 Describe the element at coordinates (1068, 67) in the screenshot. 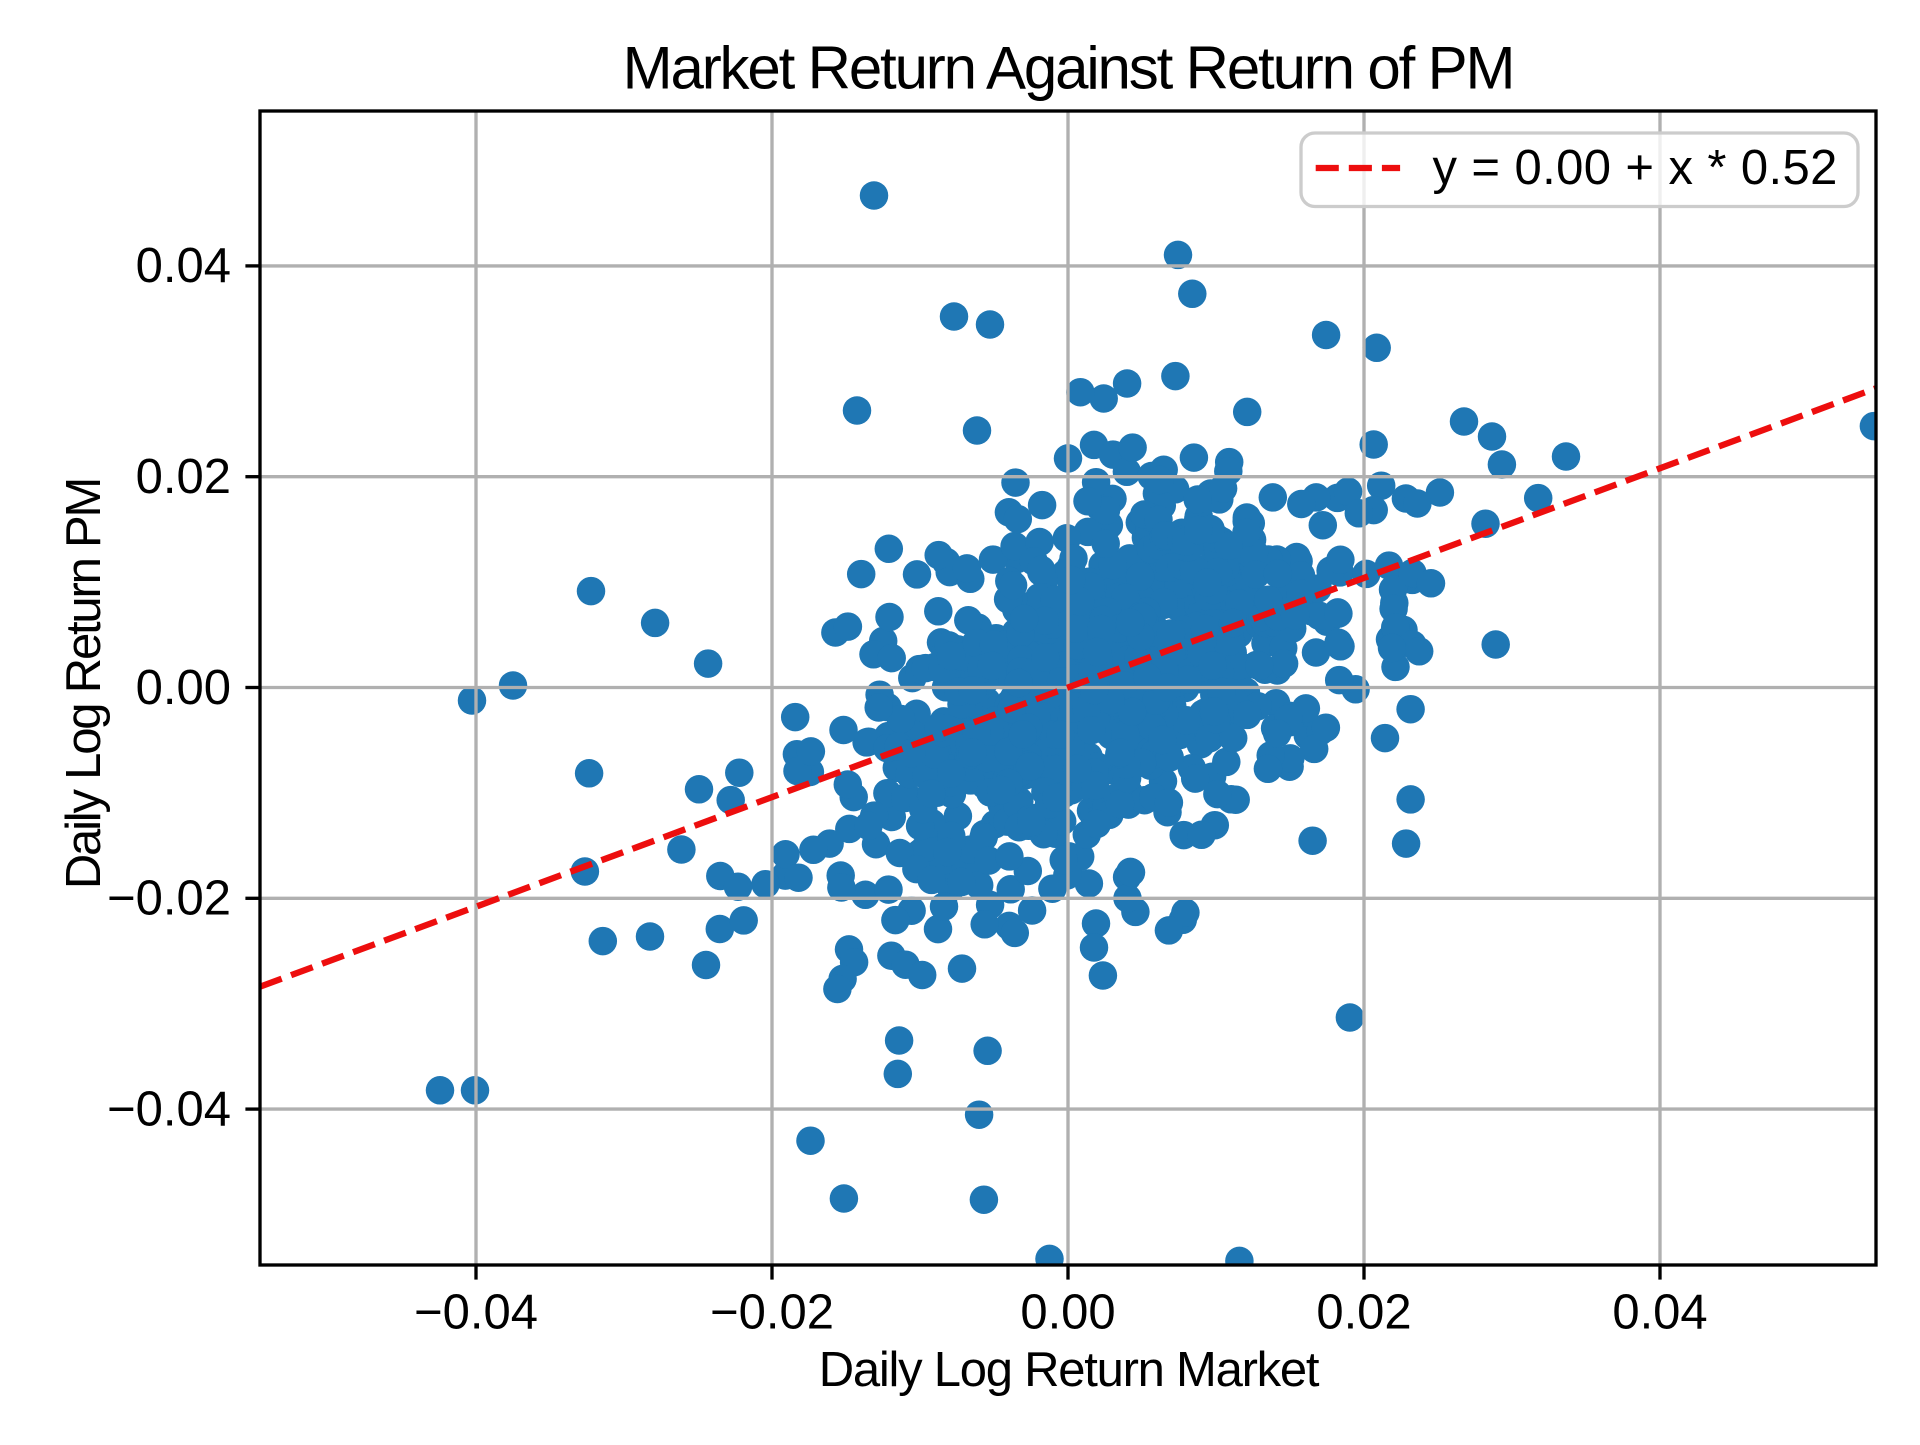

I see `svg-text:Market Return Against Return o: Market Return Against Return of PM` at that location.